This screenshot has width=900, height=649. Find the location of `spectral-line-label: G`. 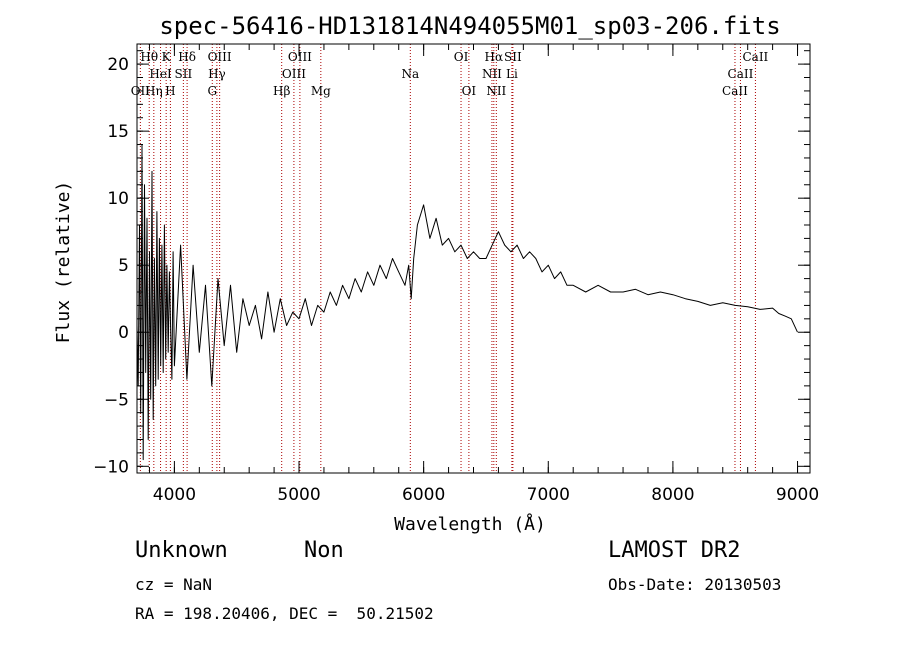

spectral-line-label: G is located at coordinates (212, 91).